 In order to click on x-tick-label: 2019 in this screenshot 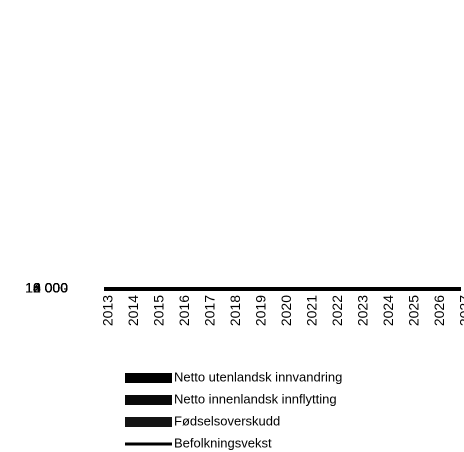, I will do `click(261, 310)`.